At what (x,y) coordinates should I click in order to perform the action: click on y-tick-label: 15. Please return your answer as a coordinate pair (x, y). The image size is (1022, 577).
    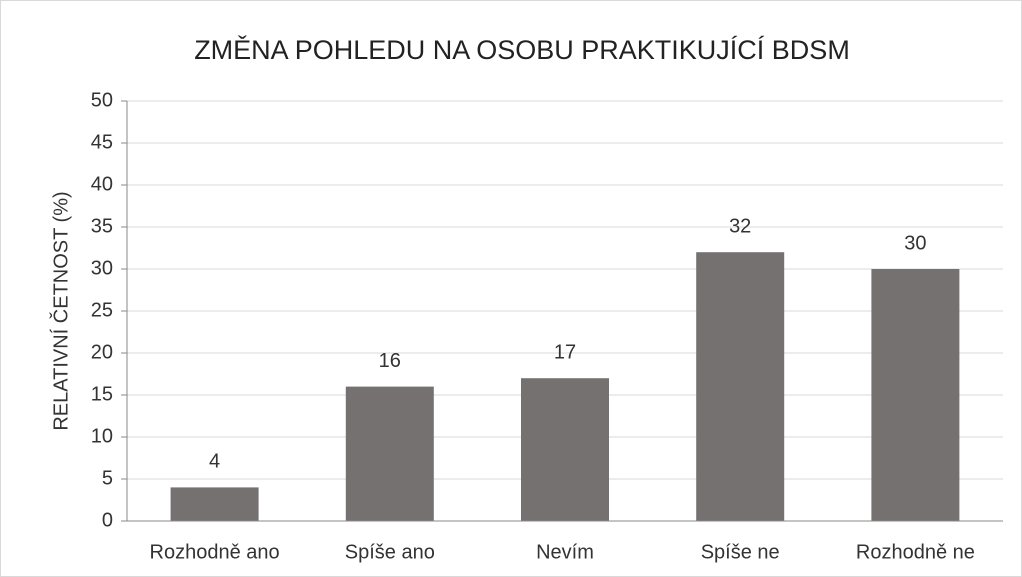
    Looking at the image, I should click on (102, 394).